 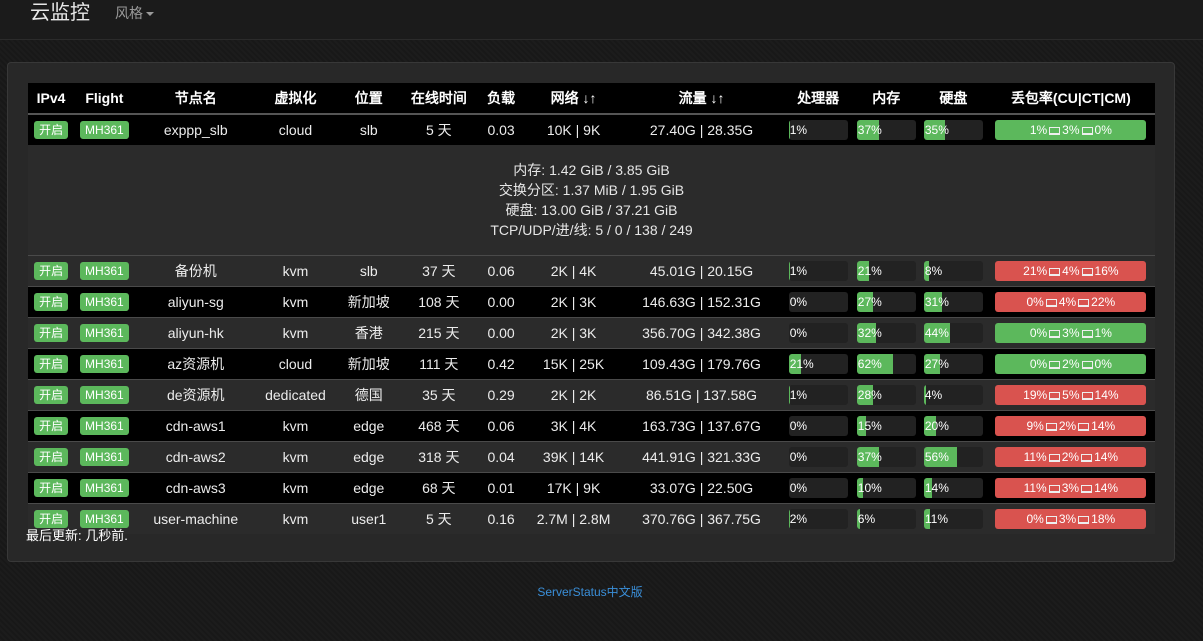 What do you see at coordinates (295, 270) in the screenshot?
I see `virtualization: kvm` at bounding box center [295, 270].